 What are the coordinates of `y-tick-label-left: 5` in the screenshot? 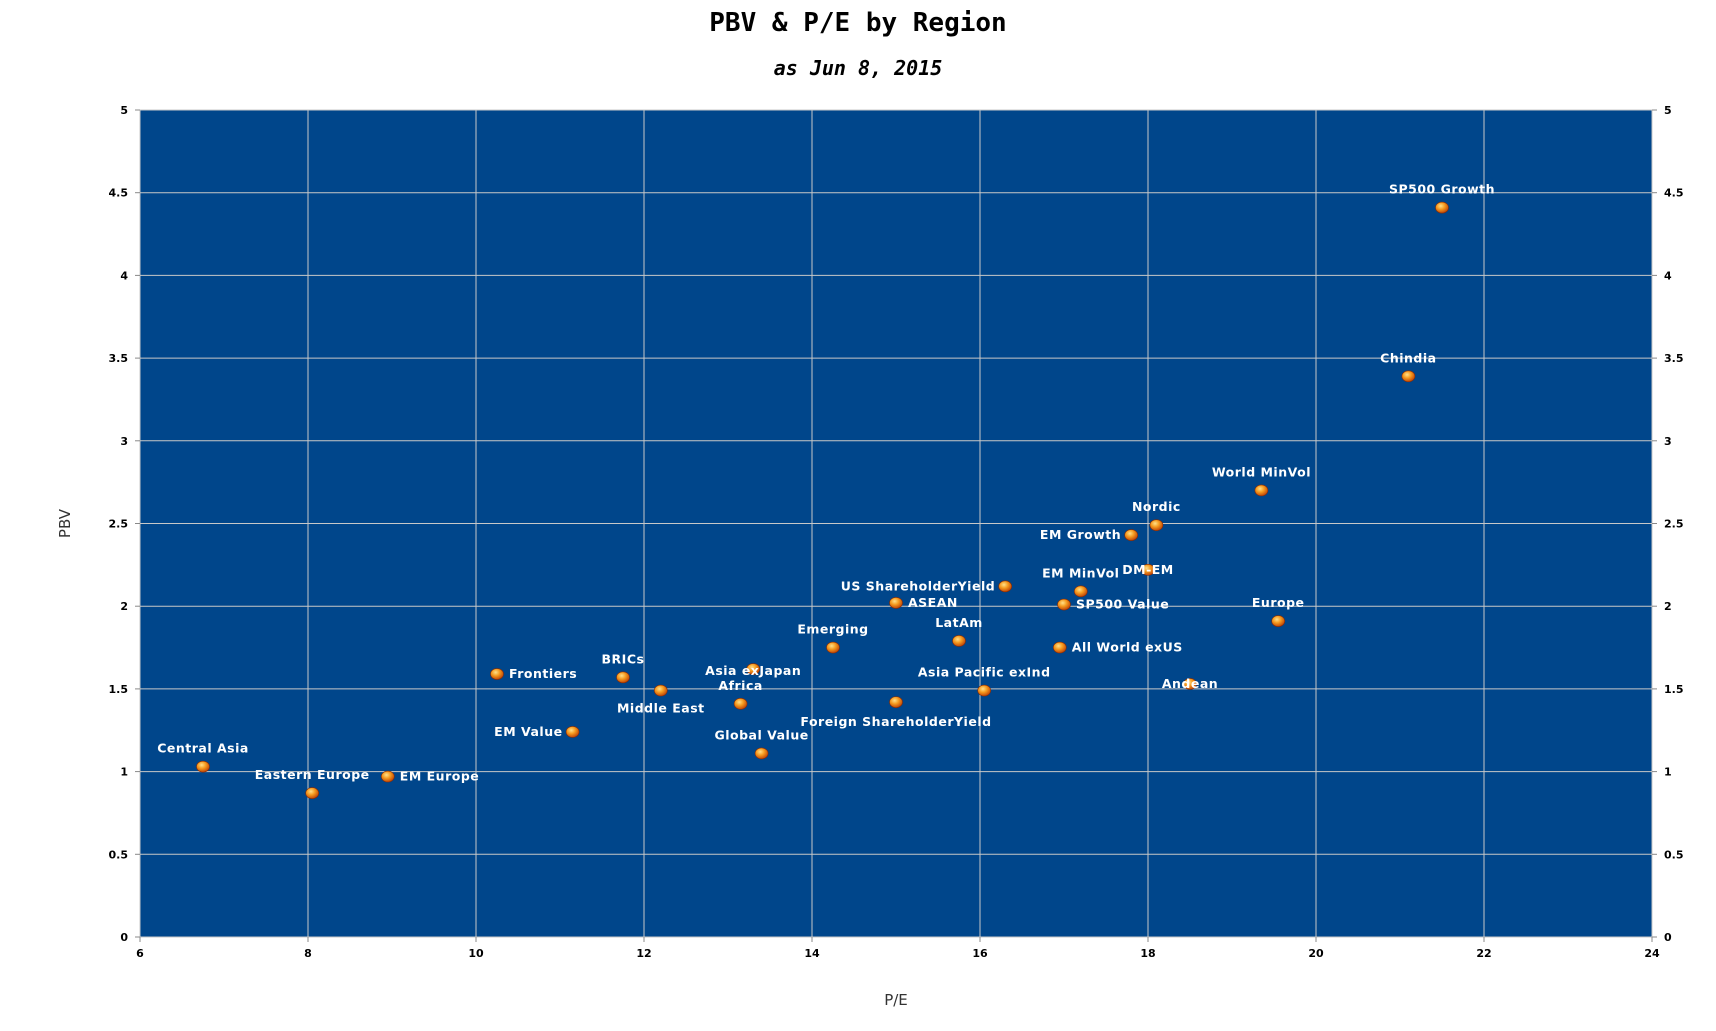 It's located at (124, 110).